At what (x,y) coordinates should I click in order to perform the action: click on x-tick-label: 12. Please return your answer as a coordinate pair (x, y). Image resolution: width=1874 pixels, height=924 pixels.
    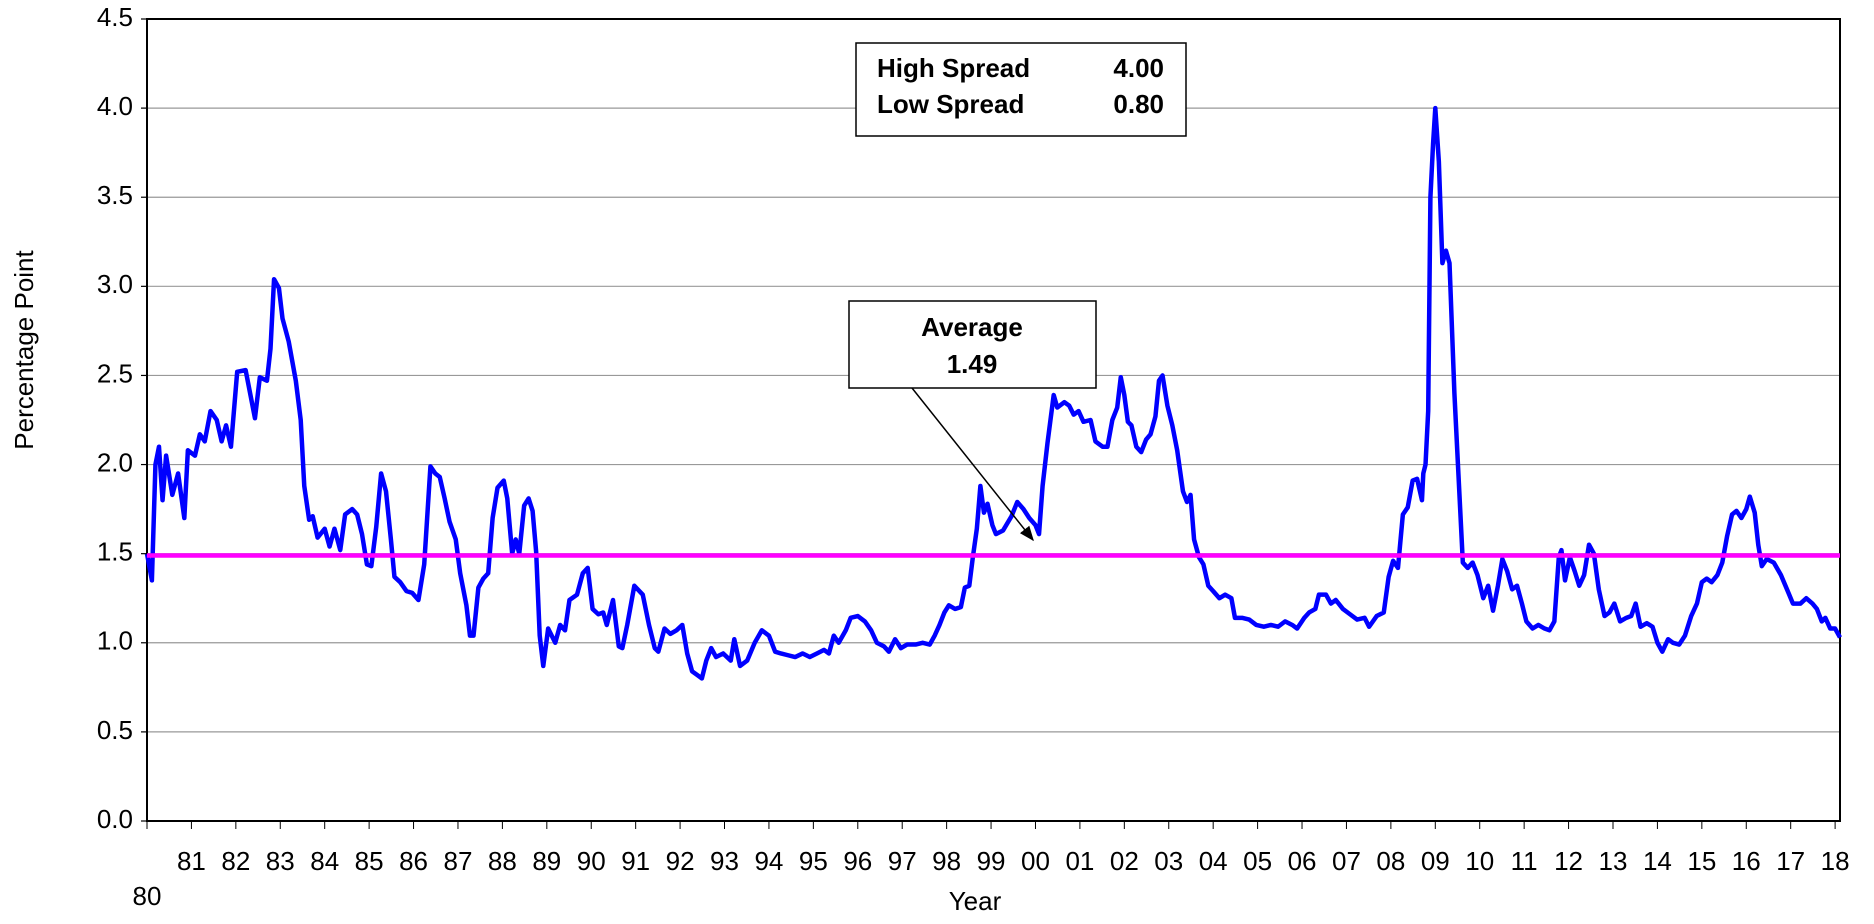
    Looking at the image, I should click on (1568, 861).